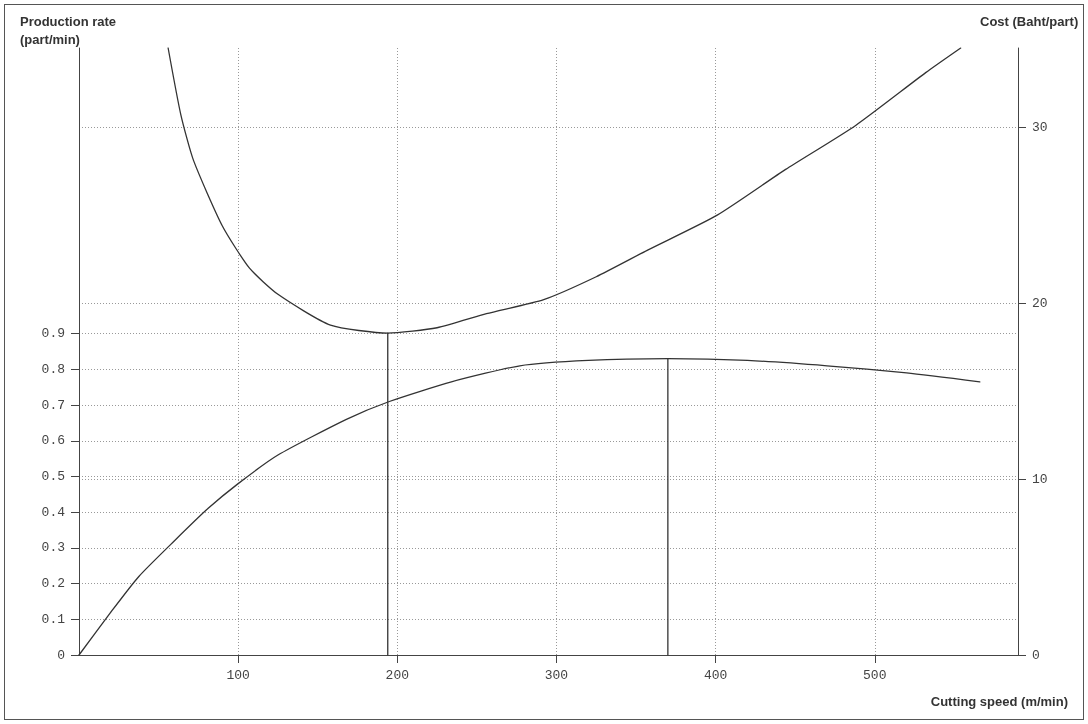 The width and height of the screenshot is (1088, 724). I want to click on y2-tick-label: 0, so click(1036, 655).